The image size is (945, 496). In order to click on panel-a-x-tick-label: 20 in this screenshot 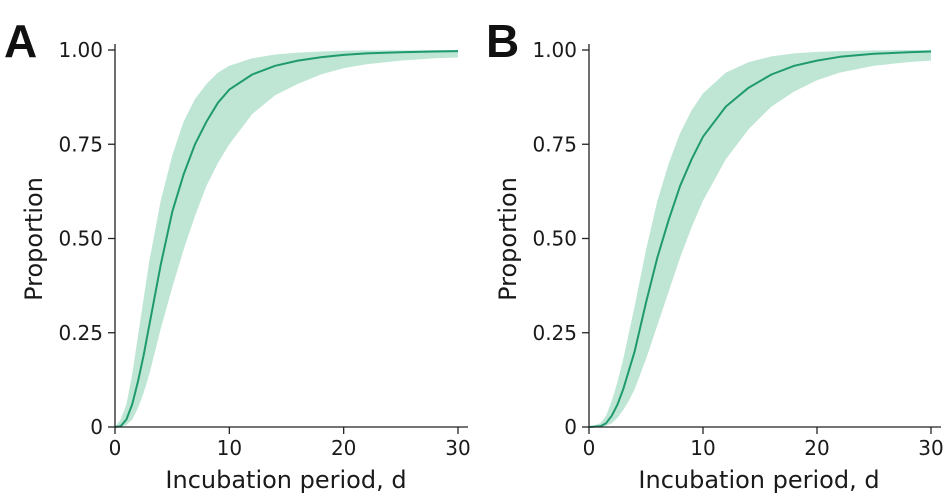, I will do `click(343, 448)`.